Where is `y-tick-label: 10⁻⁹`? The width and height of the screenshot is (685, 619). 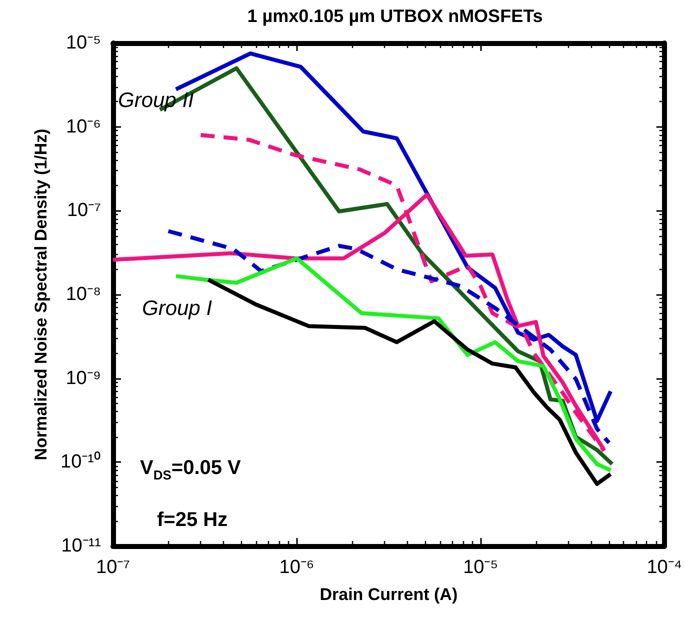 y-tick-label: 10⁻⁹ is located at coordinates (83, 378).